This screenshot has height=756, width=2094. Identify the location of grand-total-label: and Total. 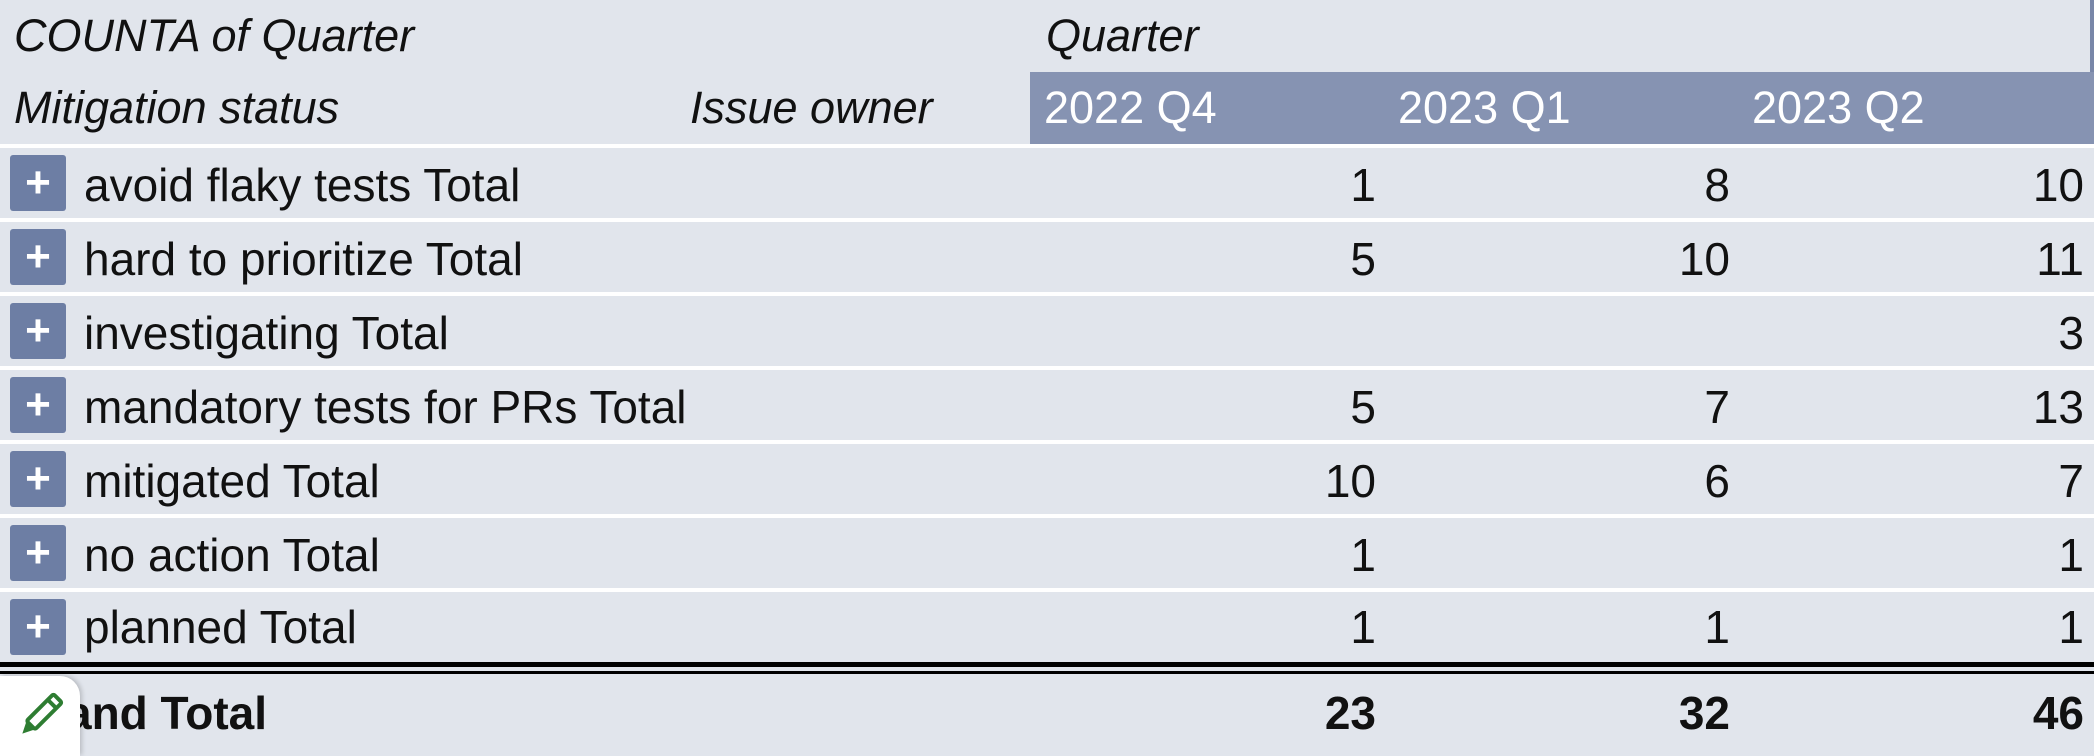
(167, 713).